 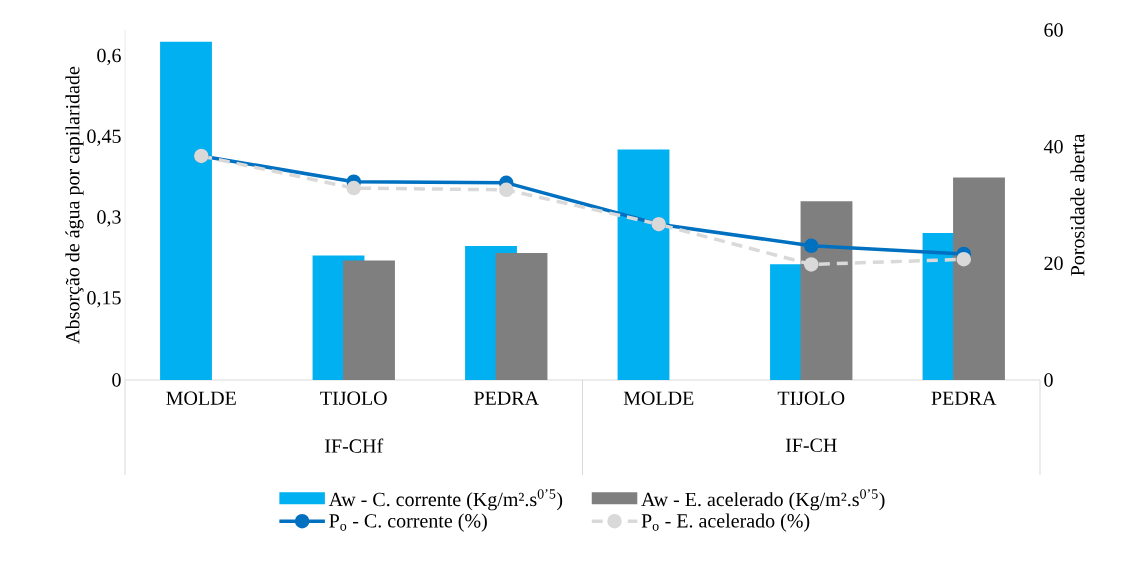 What do you see at coordinates (763, 500) in the screenshot?
I see `legend-label: Aw - E. acelerado (Kg/m².s$^{0’5}$)` at bounding box center [763, 500].